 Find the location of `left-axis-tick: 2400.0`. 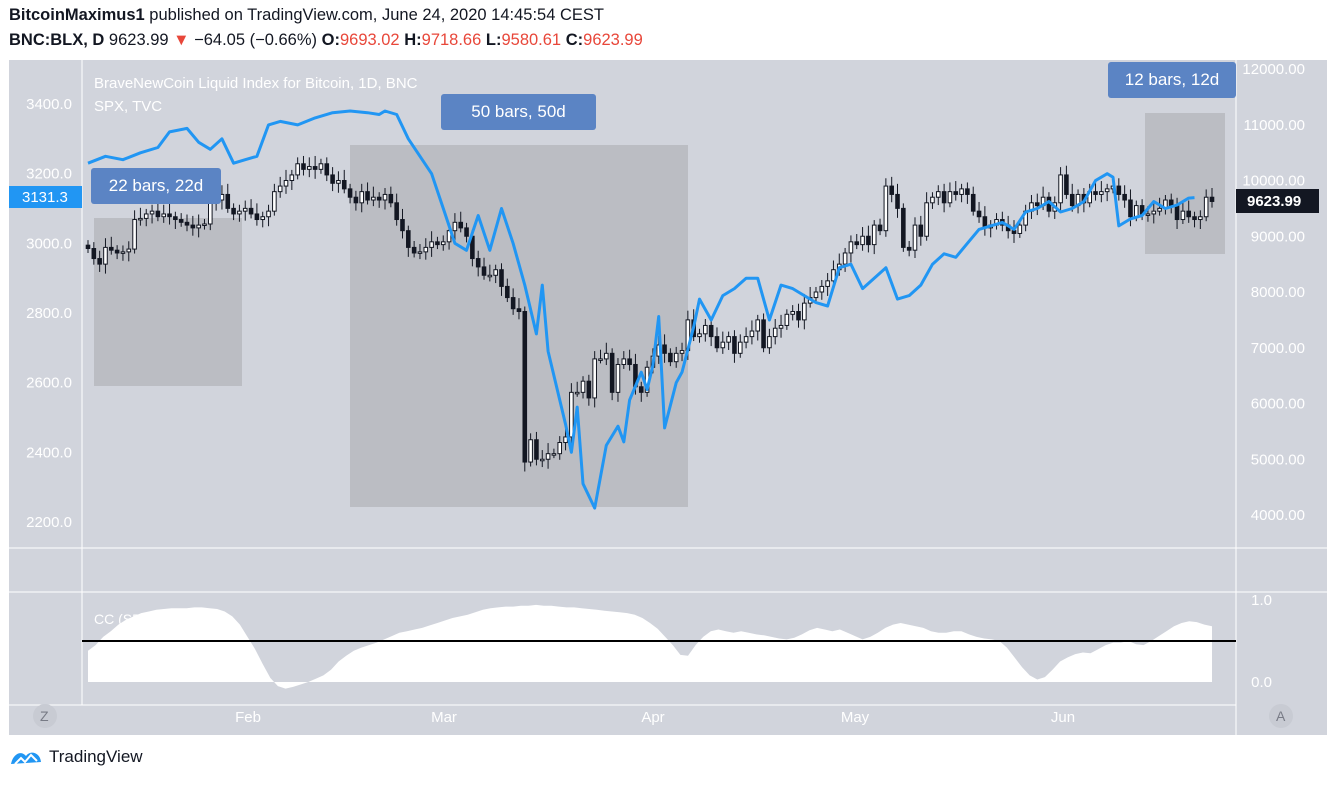

left-axis-tick: 2400.0 is located at coordinates (49, 452).